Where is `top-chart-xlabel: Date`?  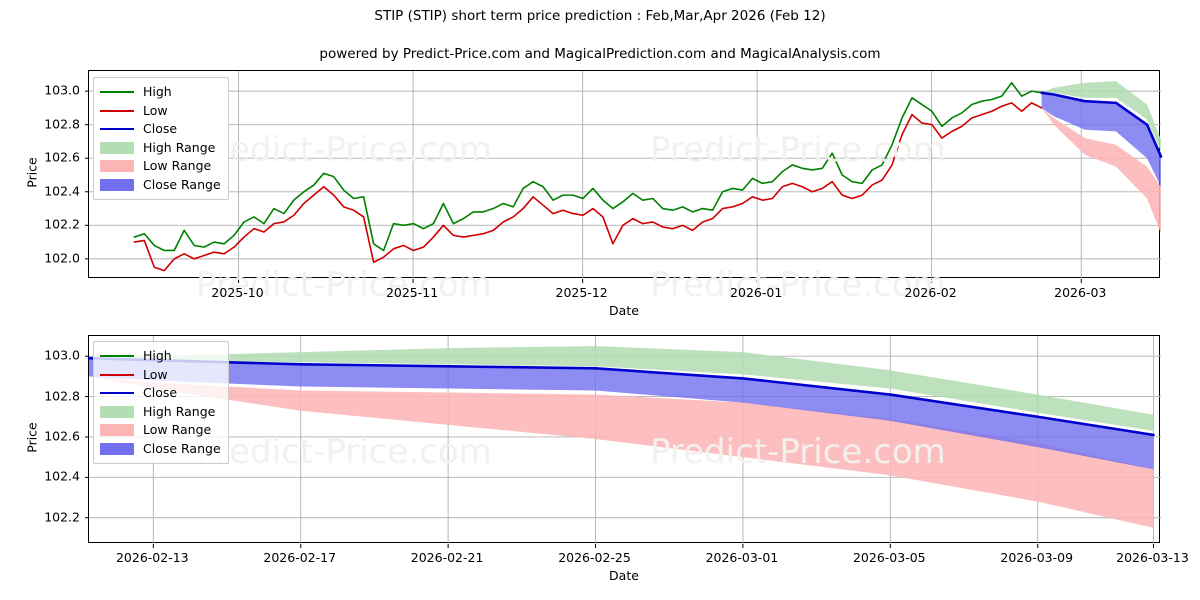 top-chart-xlabel: Date is located at coordinates (624, 310).